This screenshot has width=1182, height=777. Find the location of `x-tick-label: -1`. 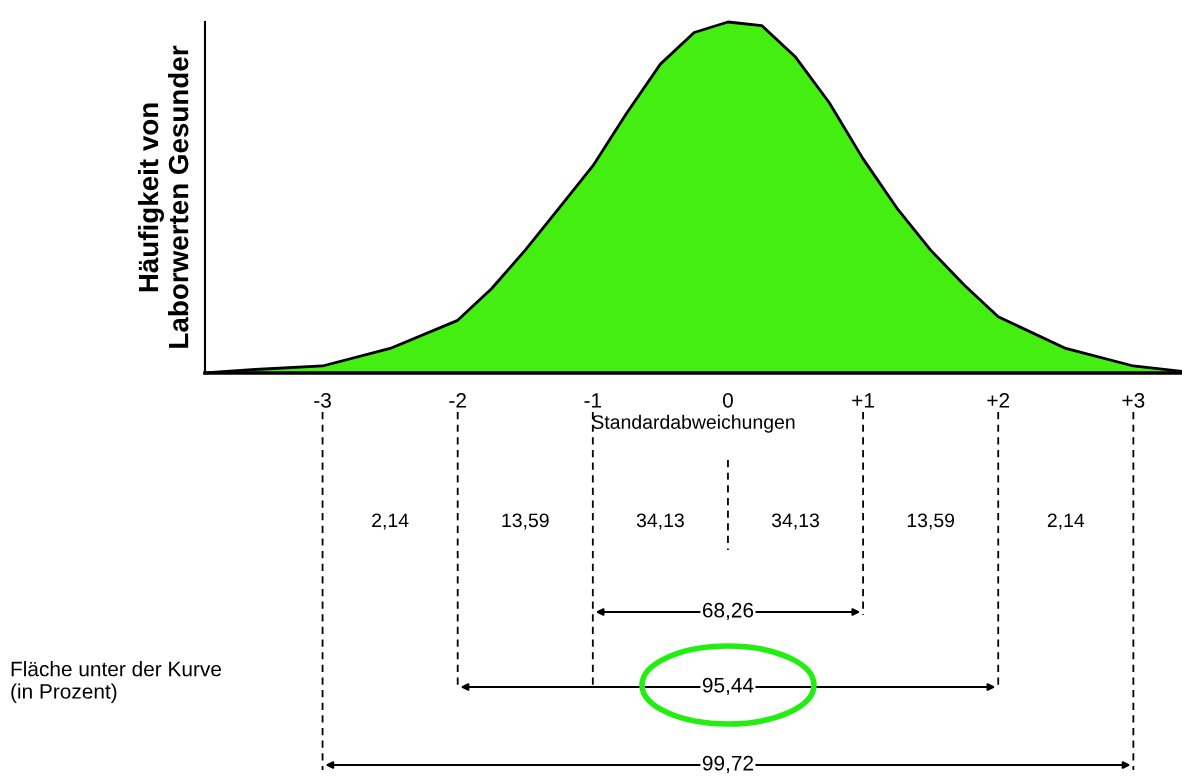

x-tick-label: -1 is located at coordinates (593, 400).